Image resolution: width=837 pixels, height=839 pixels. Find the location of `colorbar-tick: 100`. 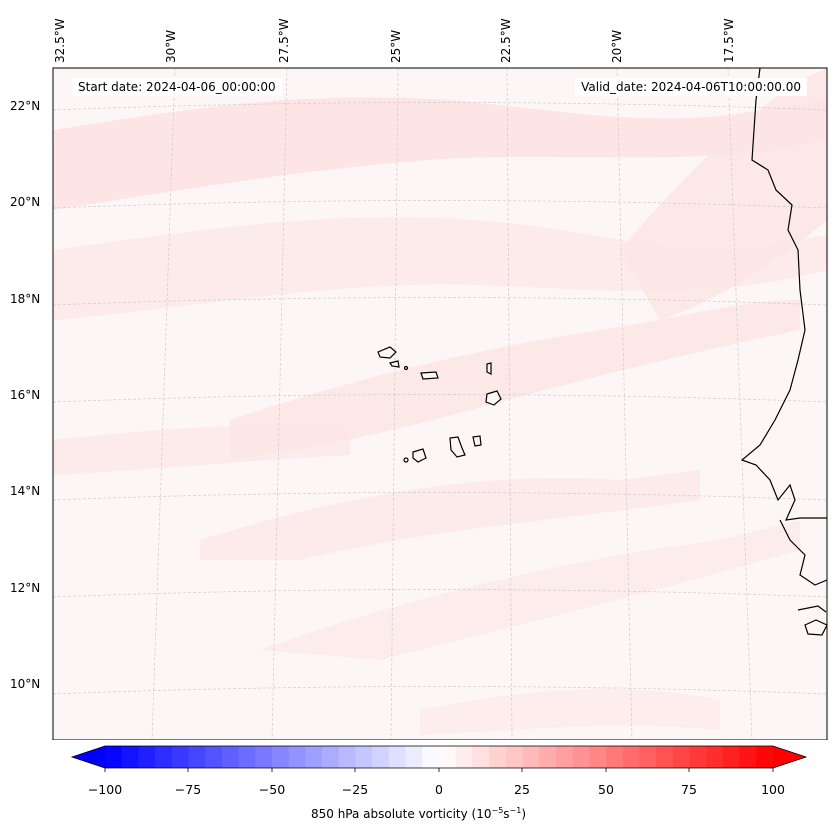

colorbar-tick: 100 is located at coordinates (773, 789).